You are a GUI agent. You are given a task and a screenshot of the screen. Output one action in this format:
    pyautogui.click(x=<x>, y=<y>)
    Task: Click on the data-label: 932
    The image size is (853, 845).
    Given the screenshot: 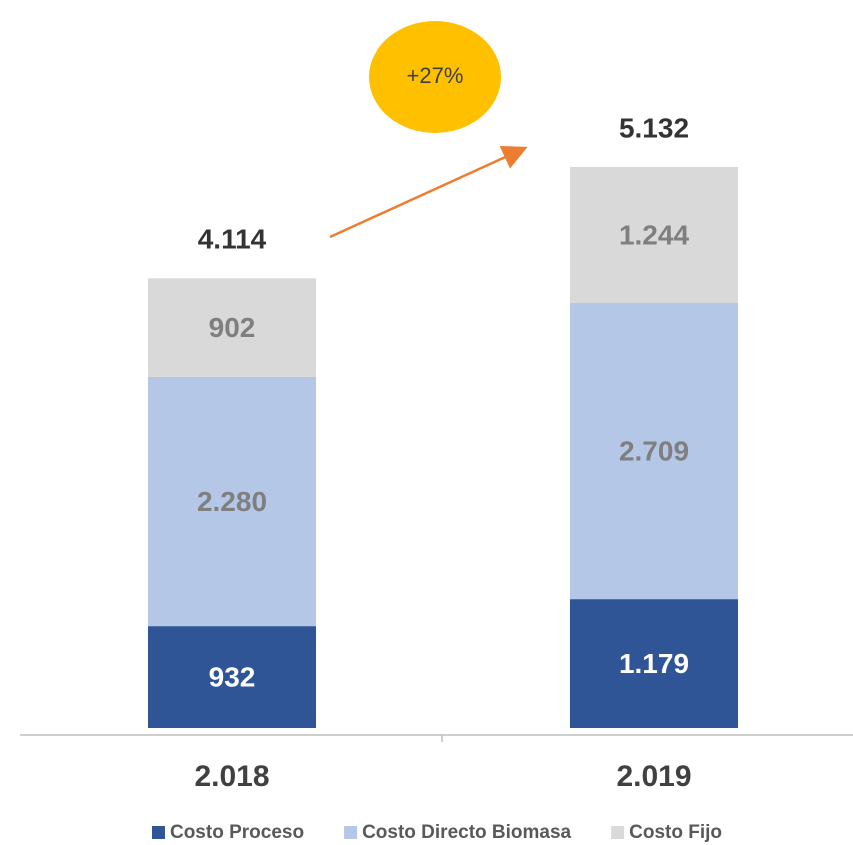 What is the action you would take?
    pyautogui.click(x=232, y=676)
    